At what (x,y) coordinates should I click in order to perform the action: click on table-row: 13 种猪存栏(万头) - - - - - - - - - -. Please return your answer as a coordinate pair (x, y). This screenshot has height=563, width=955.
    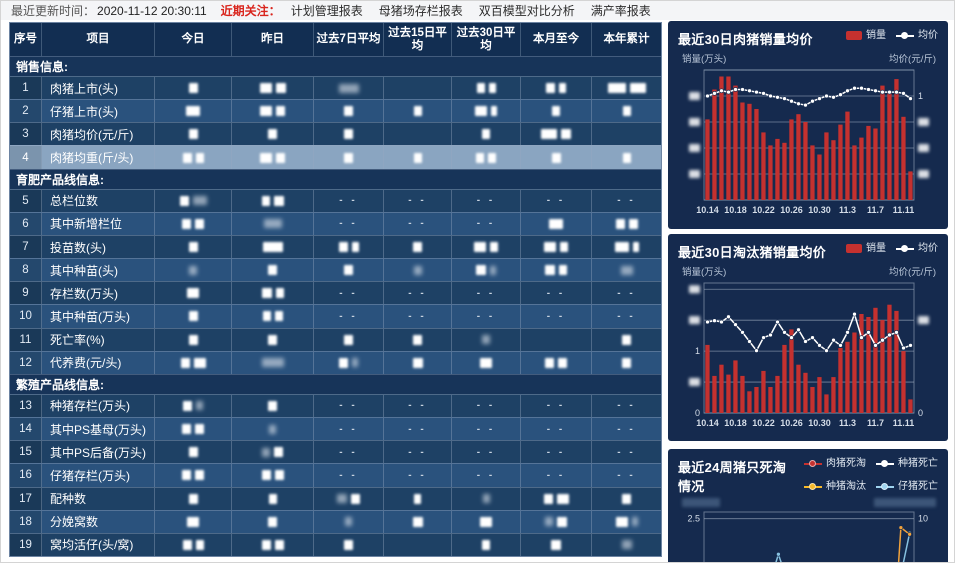
    Looking at the image, I should click on (335, 405).